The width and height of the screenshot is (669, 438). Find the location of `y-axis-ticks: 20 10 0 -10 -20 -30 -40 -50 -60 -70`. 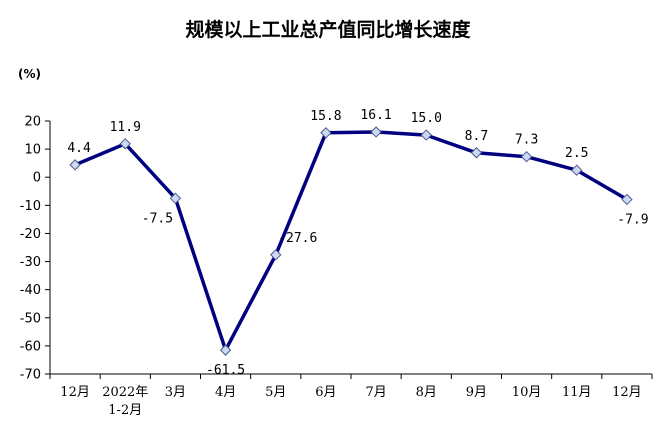

y-axis-ticks: 20 10 0 -10 -20 -30 -40 -50 -60 -70 is located at coordinates (35, 249).